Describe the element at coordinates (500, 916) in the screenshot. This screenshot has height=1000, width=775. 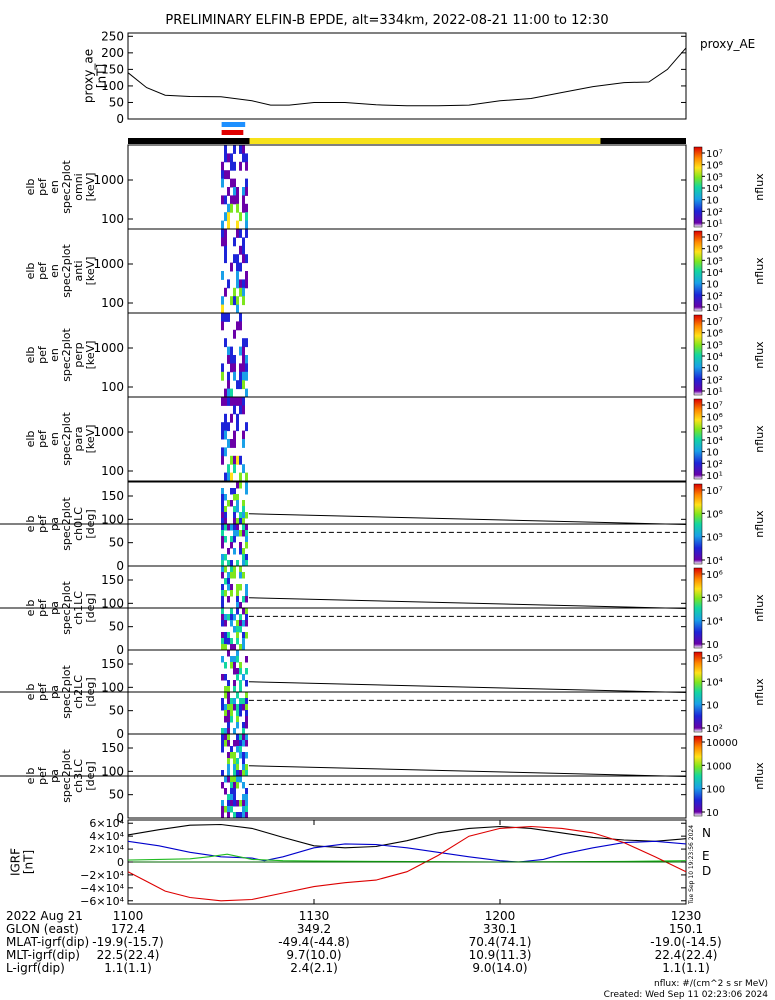
I see `orbit-row-value: 1200` at that location.